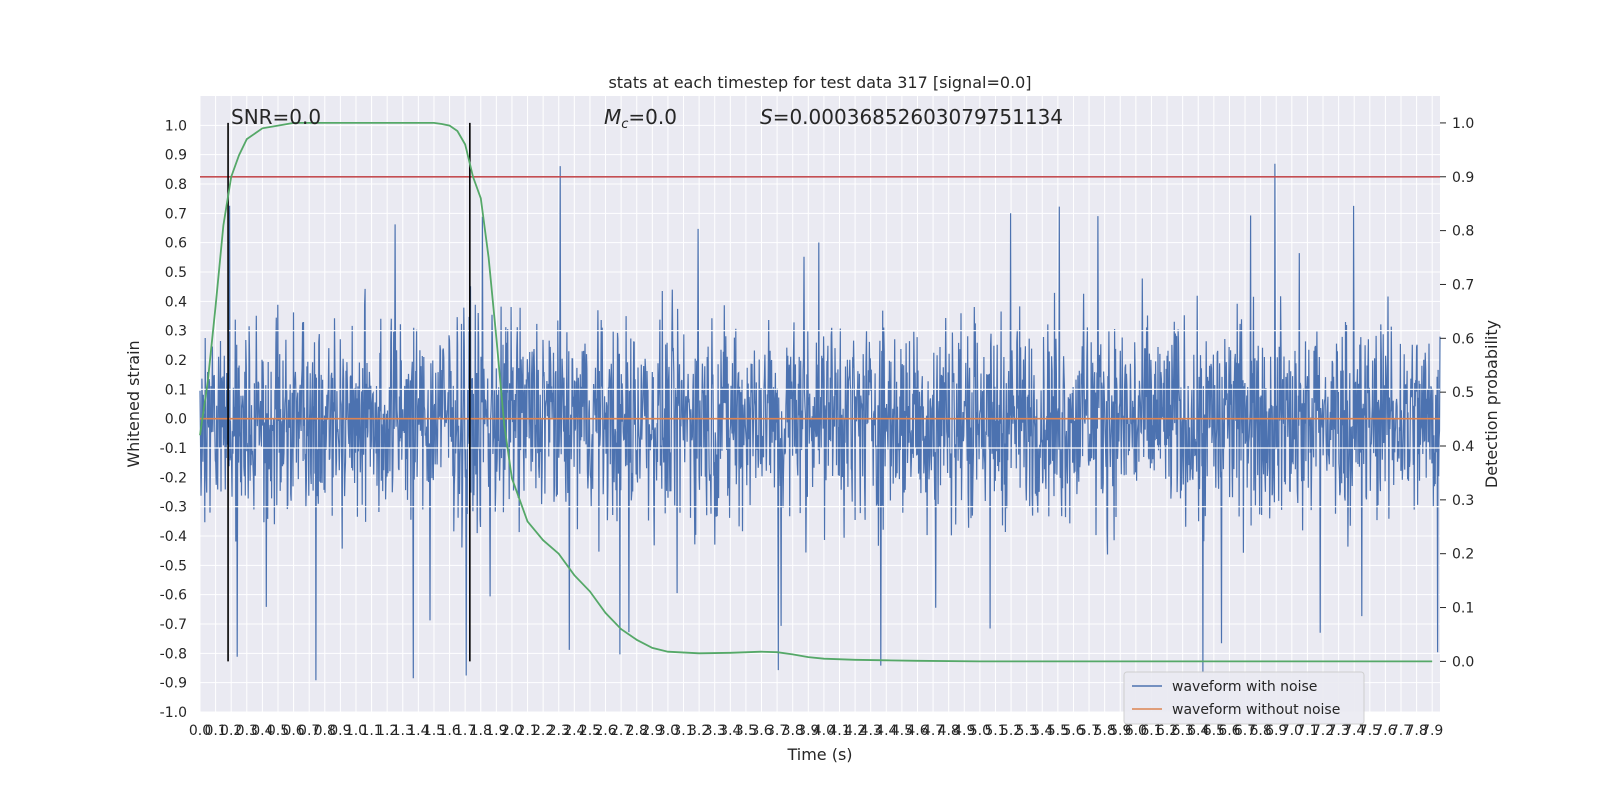 The width and height of the screenshot is (1600, 800). What do you see at coordinates (1463, 555) in the screenshot?
I see `y2-tick-label: 0.2` at bounding box center [1463, 555].